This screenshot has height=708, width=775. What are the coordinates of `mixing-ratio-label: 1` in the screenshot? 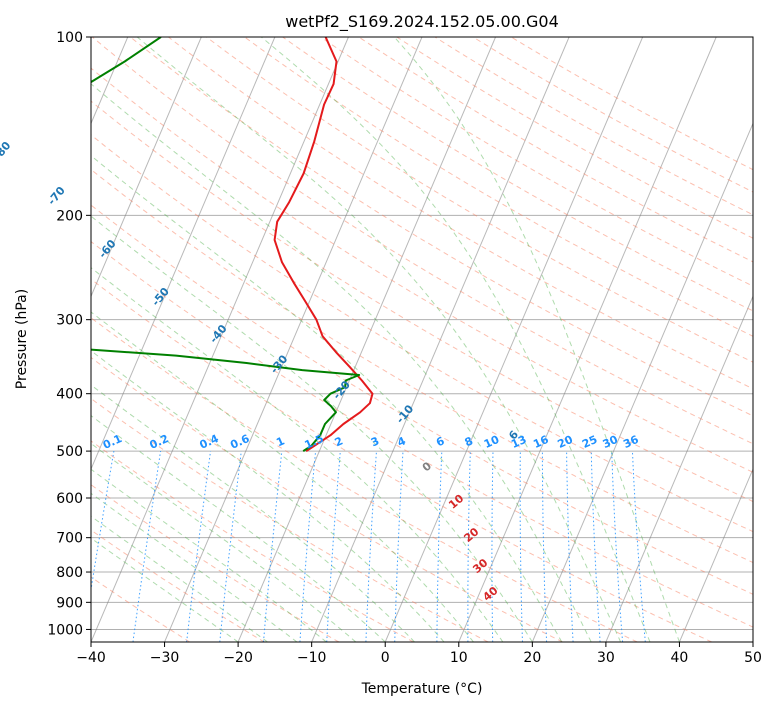 It's located at (280, 441).